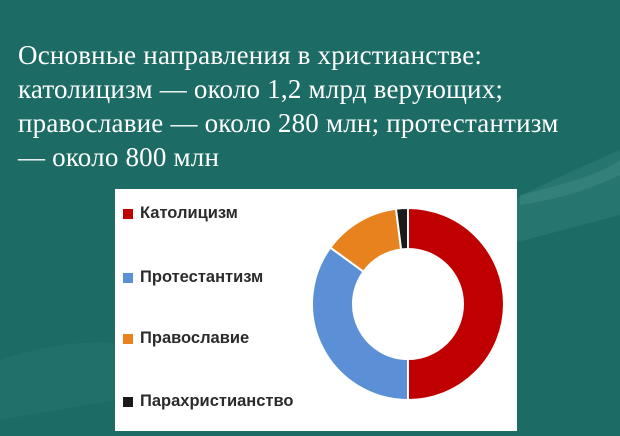 The image size is (620, 436). What do you see at coordinates (250, 55) in the screenshot?
I see `slide-text-line: Основные направления в христианстве:` at bounding box center [250, 55].